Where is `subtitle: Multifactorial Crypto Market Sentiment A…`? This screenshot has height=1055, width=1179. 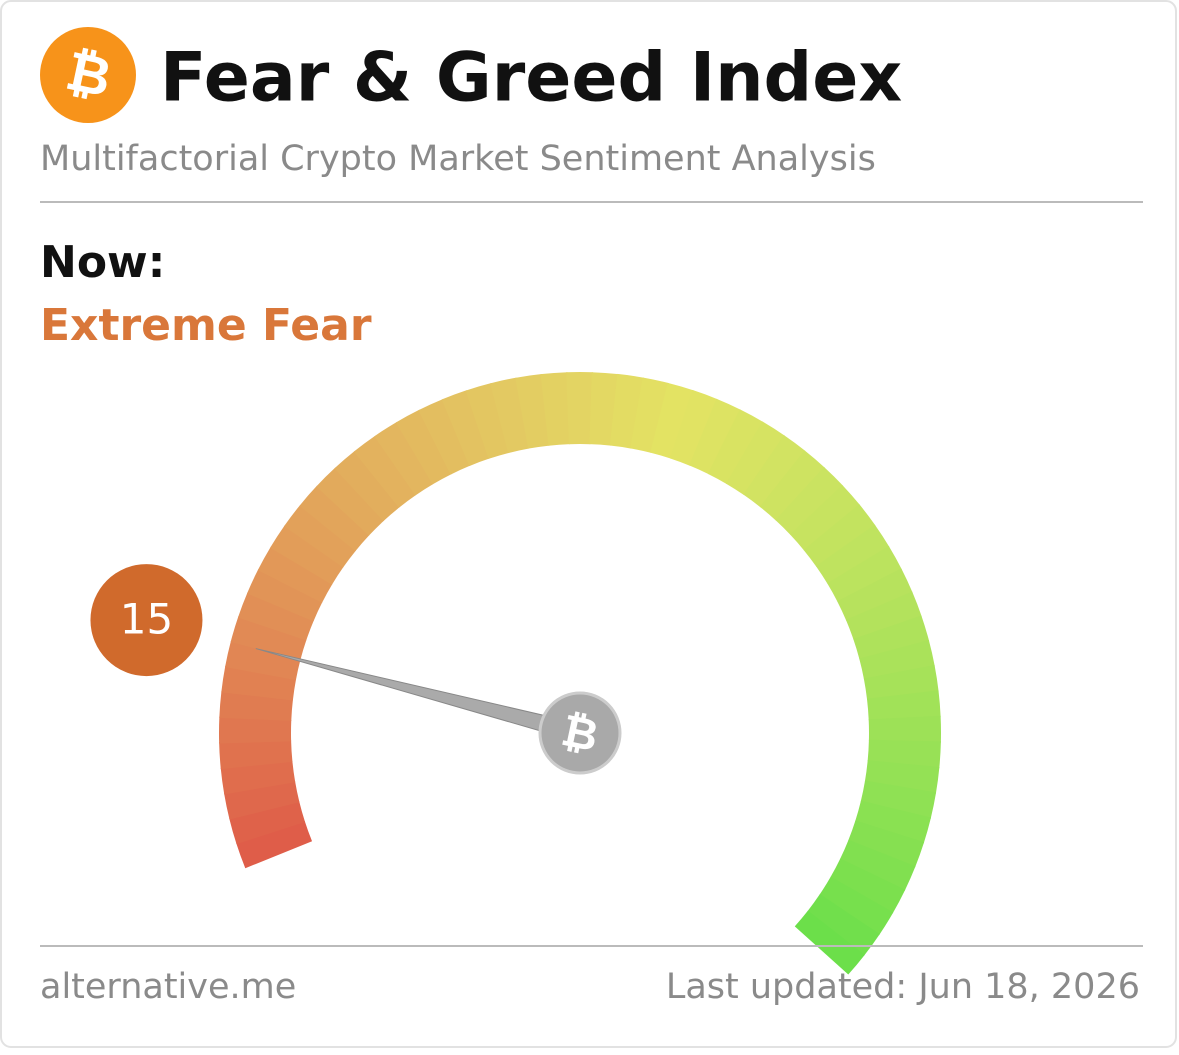 subtitle: Multifactorial Crypto Market Sentiment A… is located at coordinates (458, 159).